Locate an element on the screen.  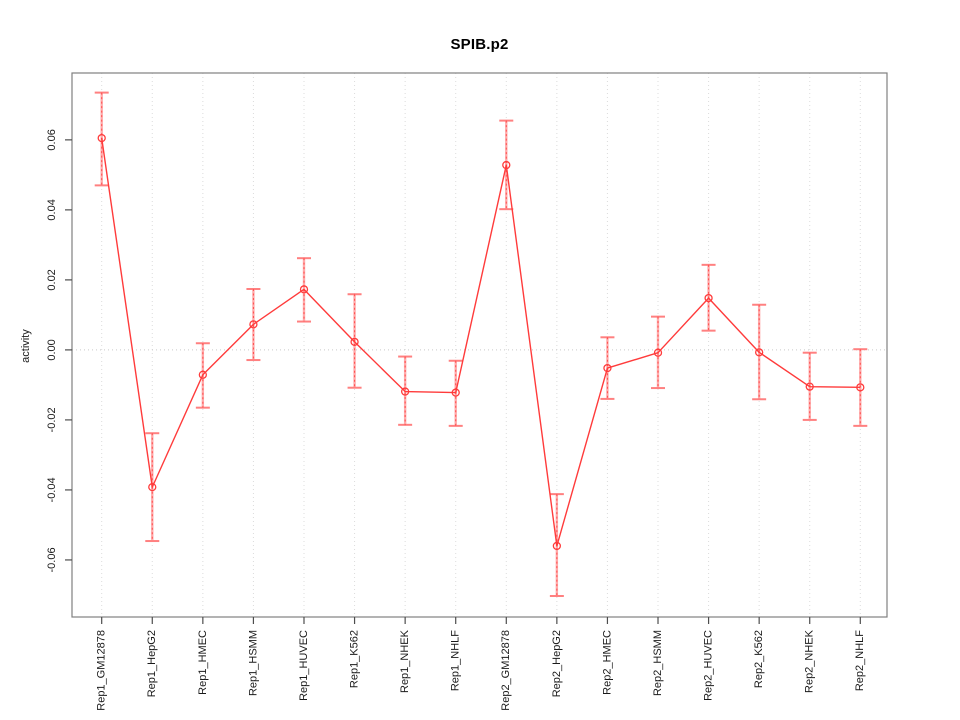
x-tick-label: Rep2_HSMM is located at coordinates (658, 663).